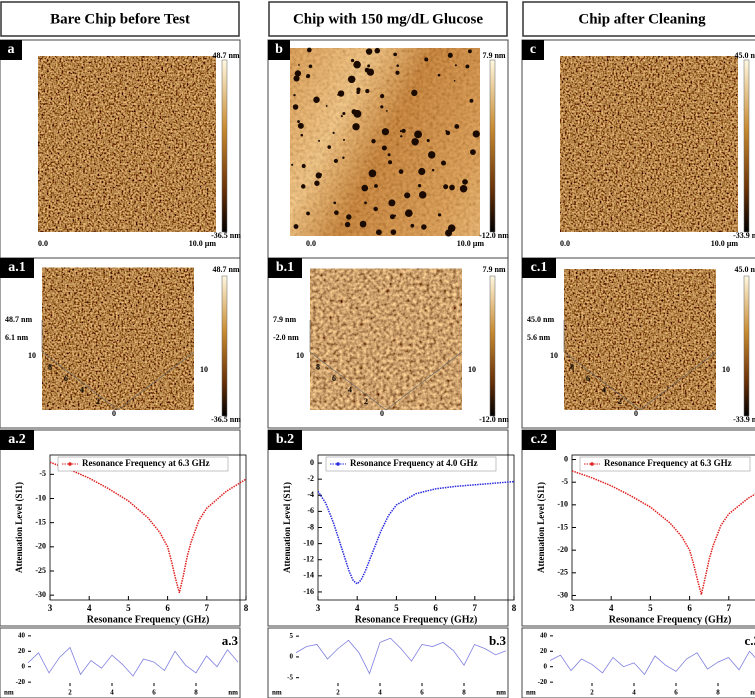  Describe the element at coordinates (167, 608) in the screenshot. I see `x-tick-label: 6` at that location.